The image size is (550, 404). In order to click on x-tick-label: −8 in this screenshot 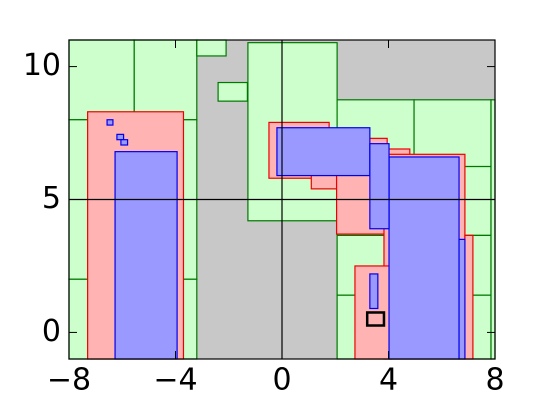, I will do `click(69, 380)`.